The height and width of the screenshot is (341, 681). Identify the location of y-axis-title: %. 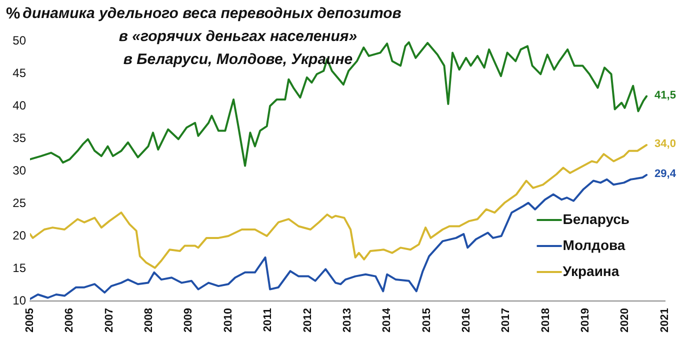
(13, 13).